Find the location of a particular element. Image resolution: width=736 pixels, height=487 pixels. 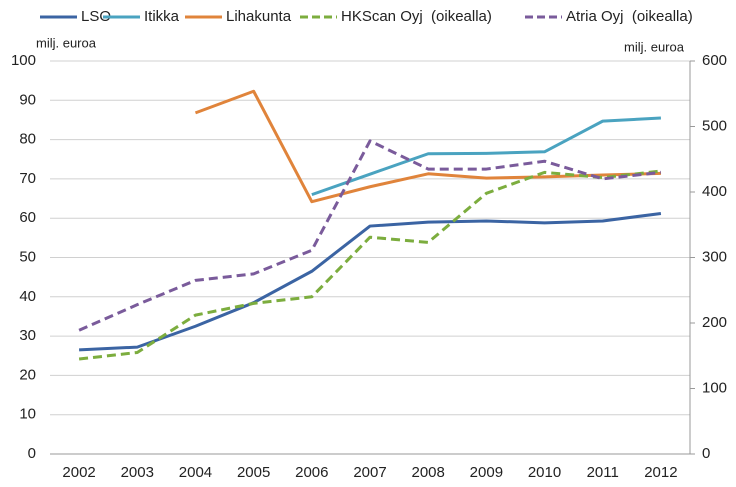

legend-label: LSO is located at coordinates (96, 16).